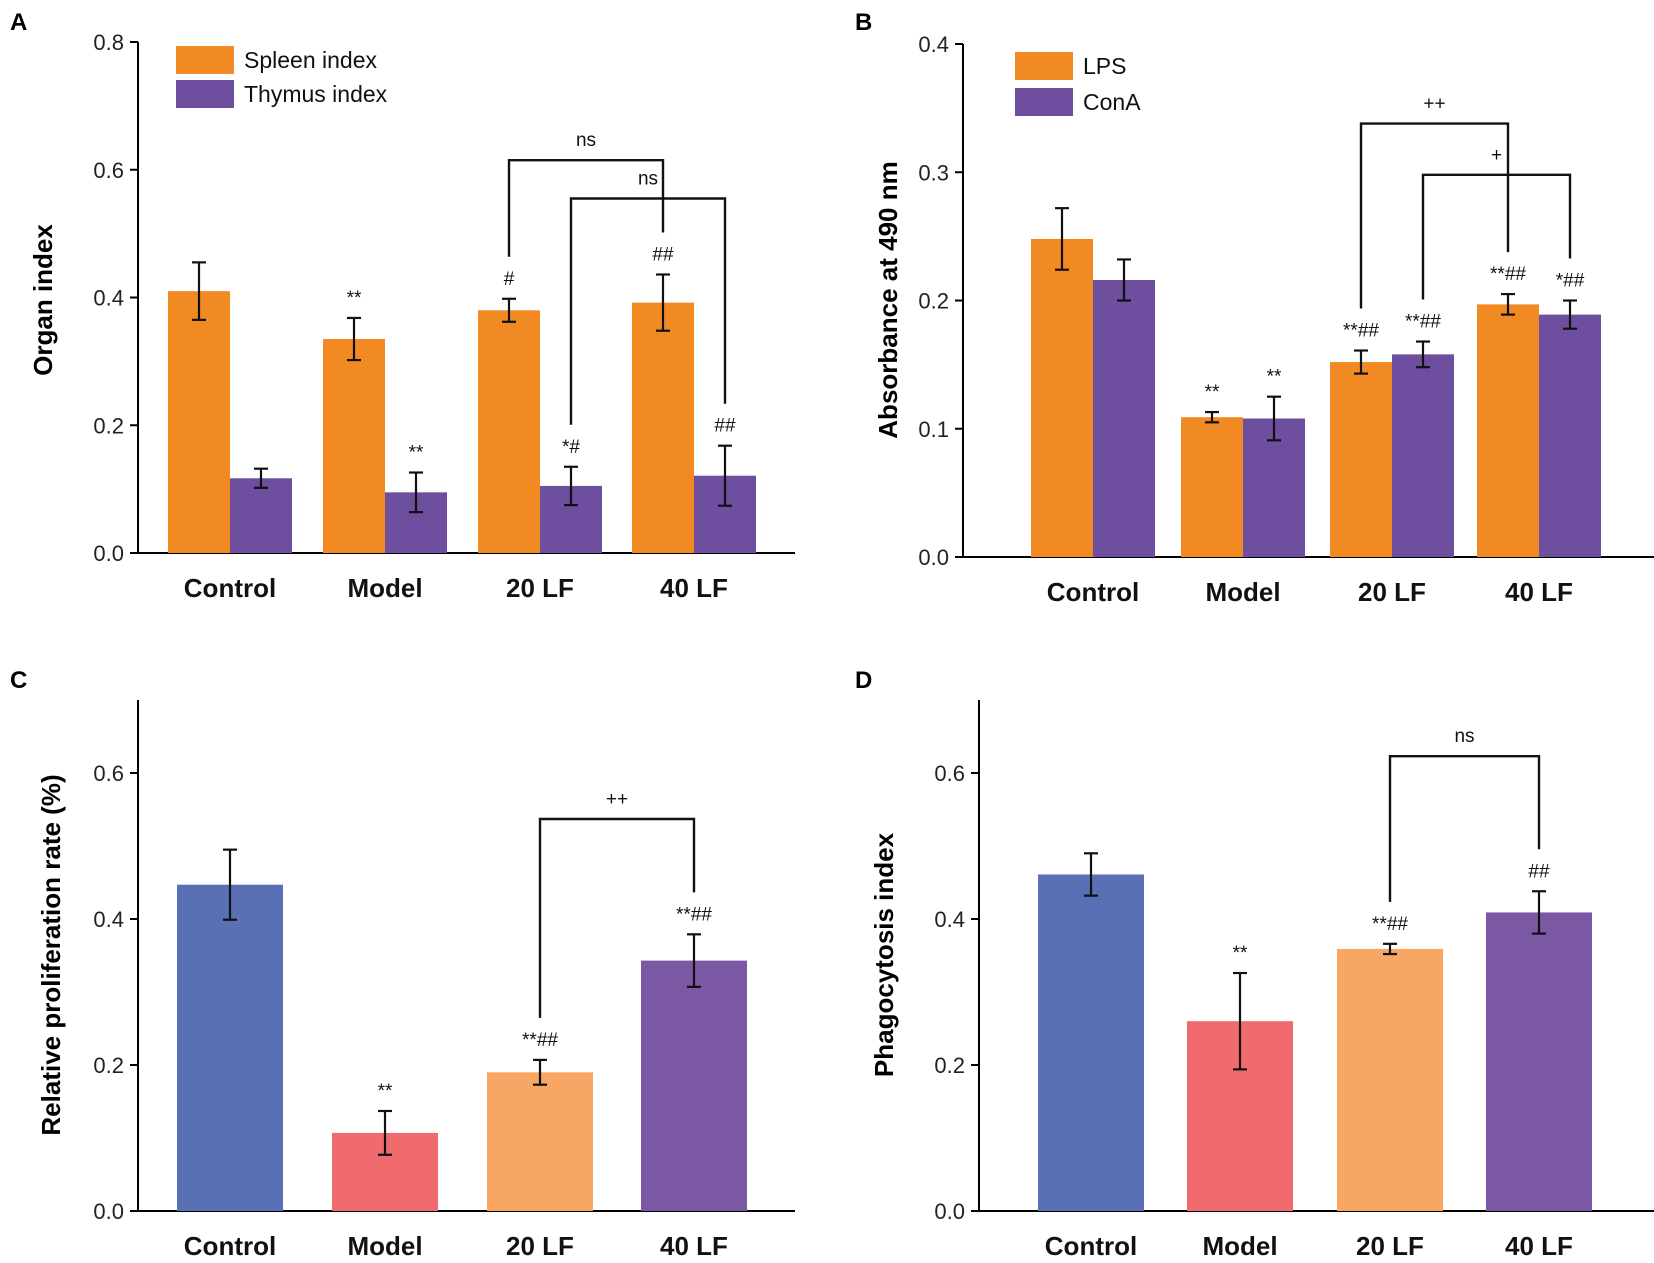 The image size is (1654, 1263). I want to click on panel-letter: B, so click(863, 22).